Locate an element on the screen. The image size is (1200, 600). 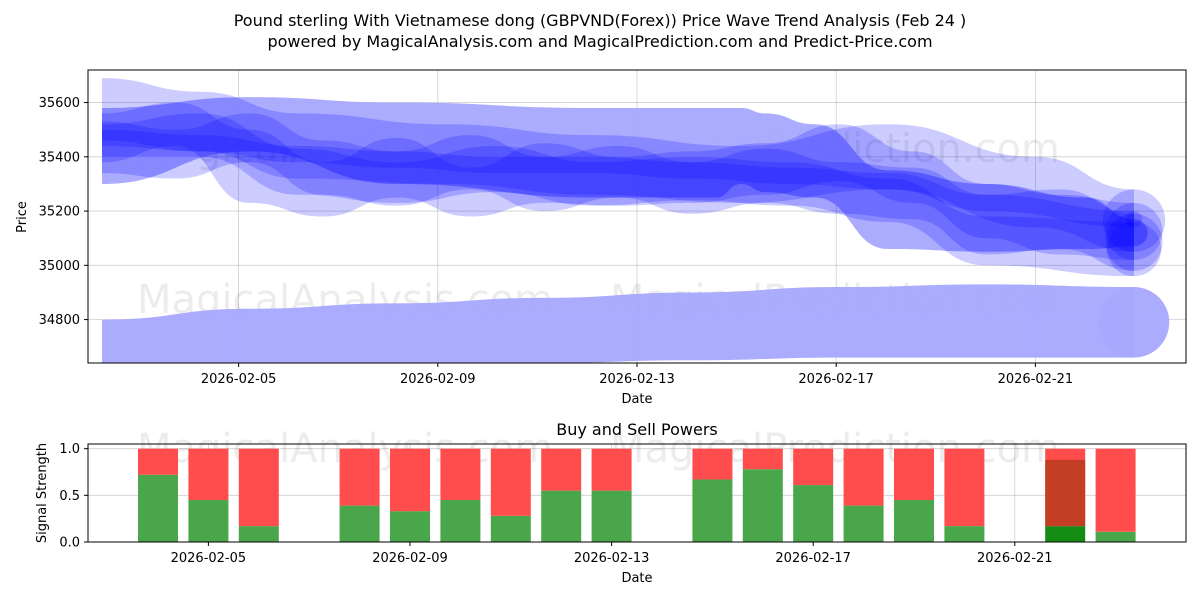
bar-chart-title: Buy and Sell Powers is located at coordinates (637, 429).